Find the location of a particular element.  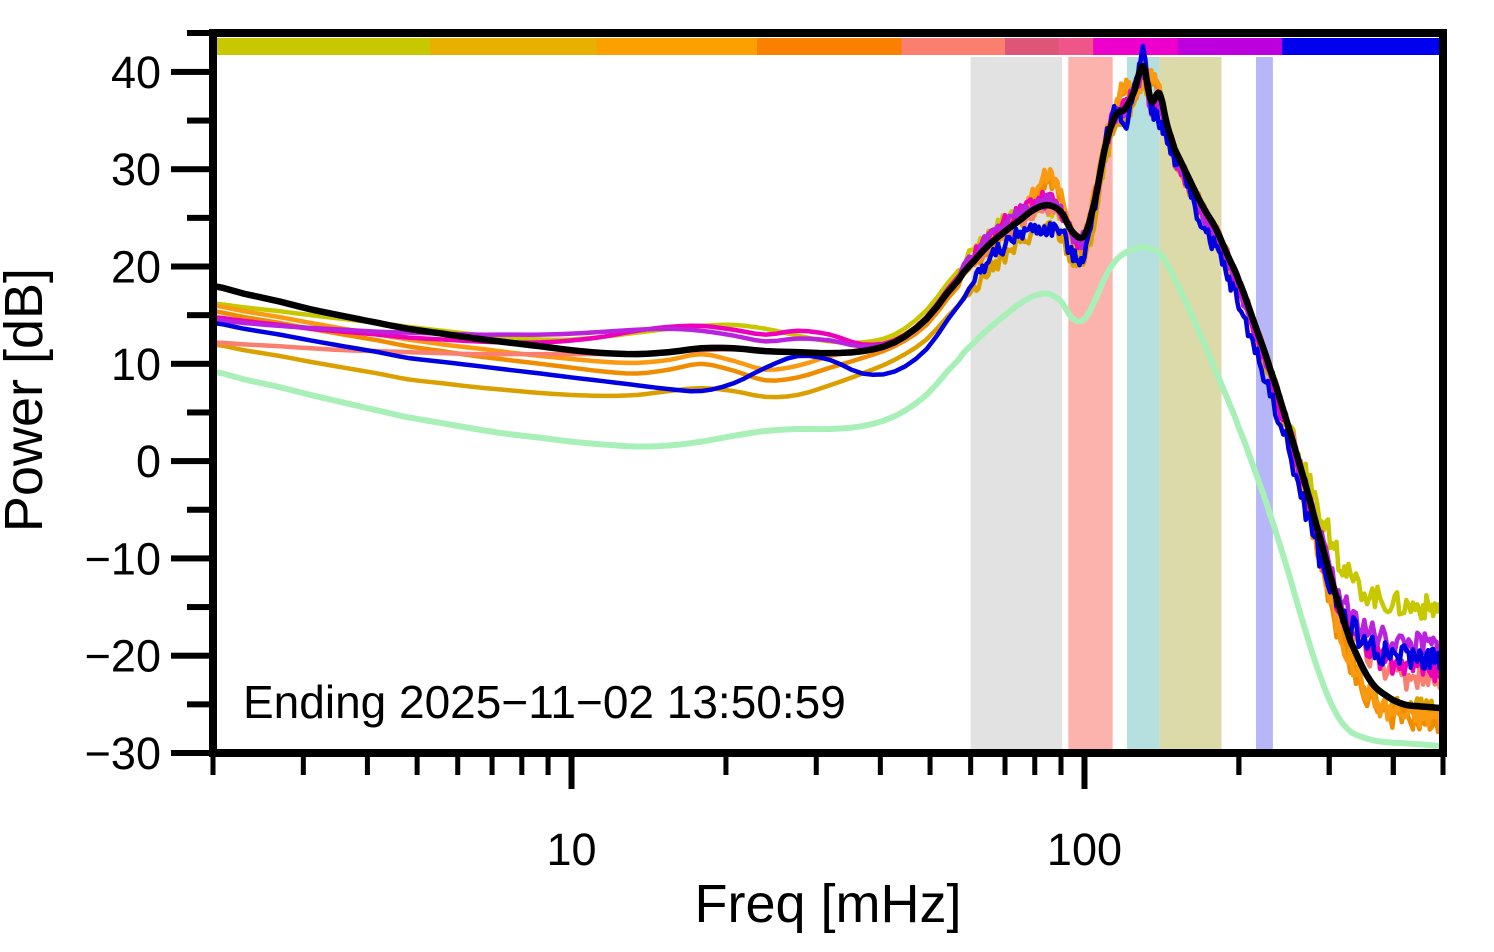

y-tick-label: 40 is located at coordinates (136, 72).